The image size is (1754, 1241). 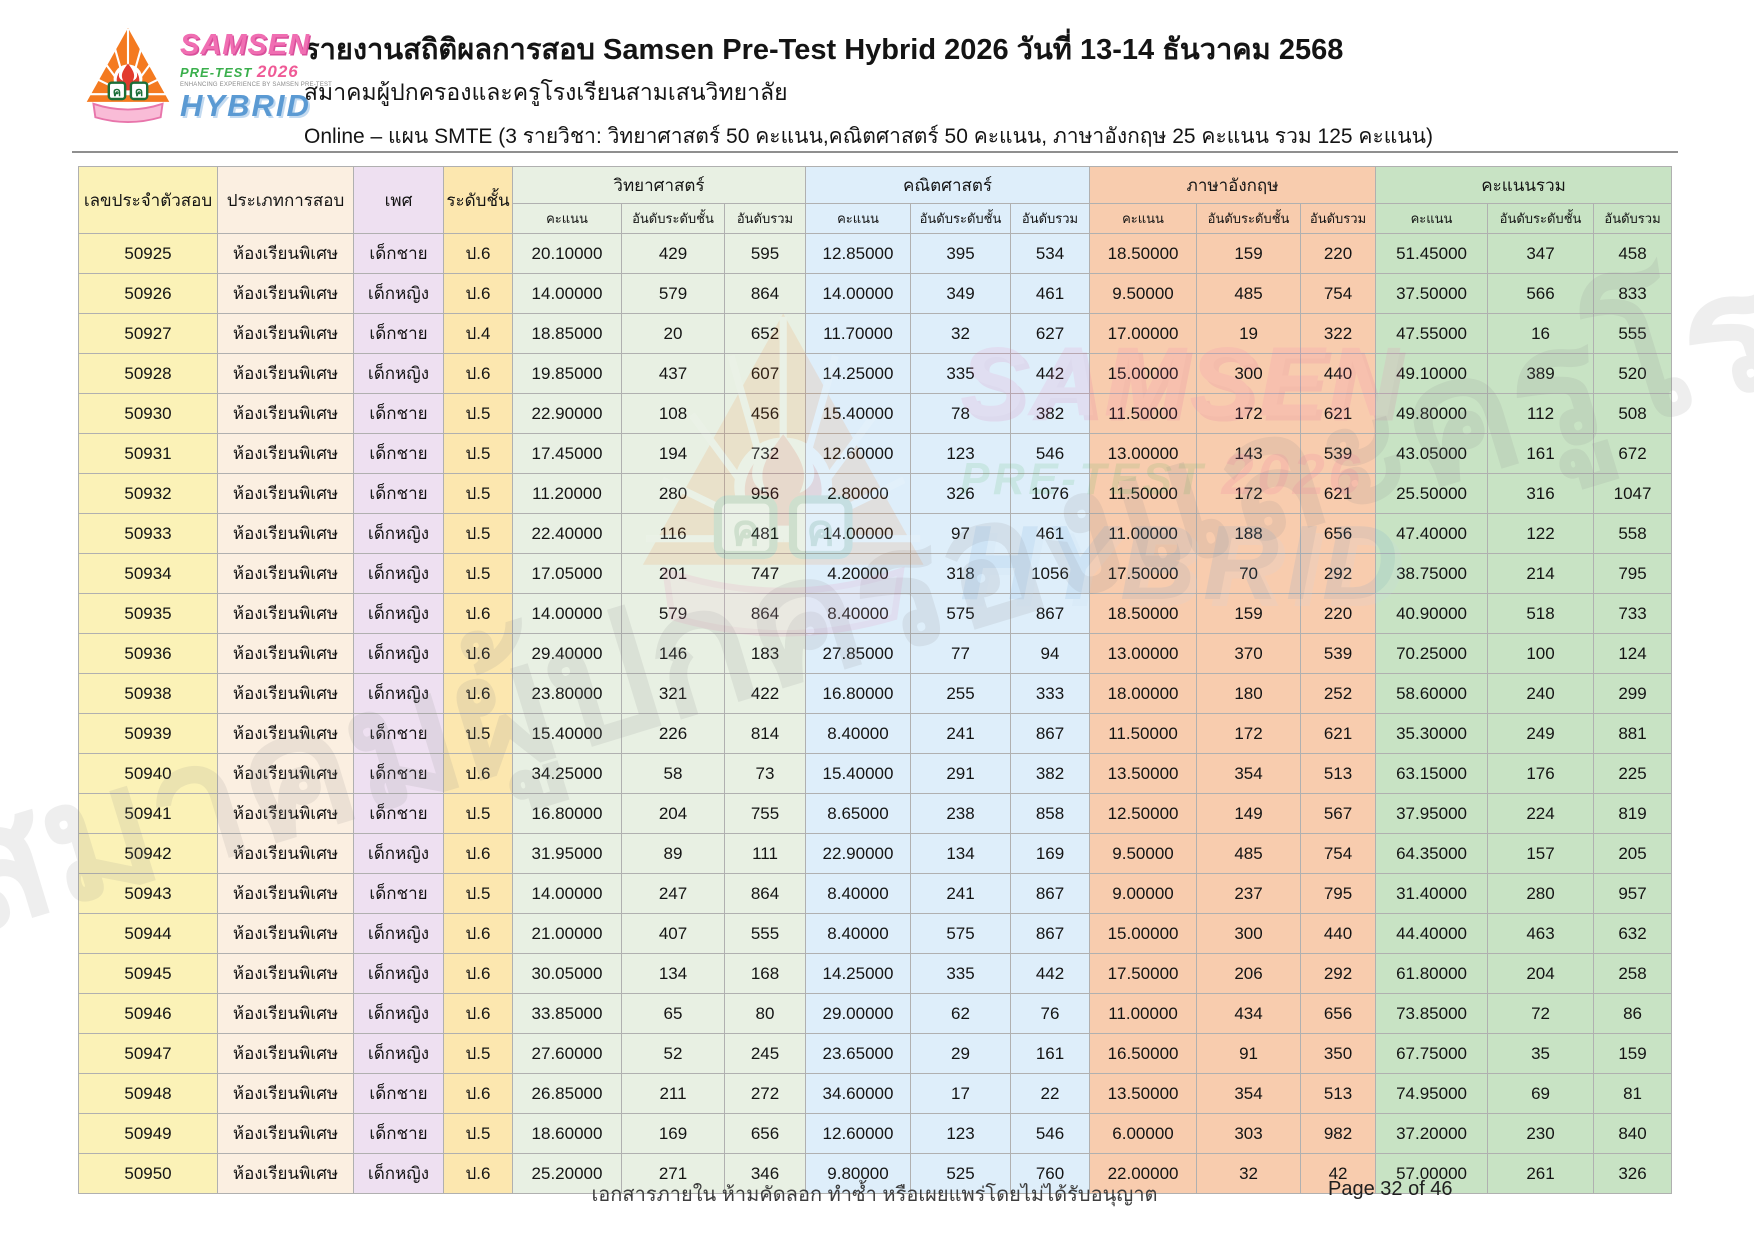 What do you see at coordinates (858, 453) in the screenshot?
I see `table-cell: 12.60000` at bounding box center [858, 453].